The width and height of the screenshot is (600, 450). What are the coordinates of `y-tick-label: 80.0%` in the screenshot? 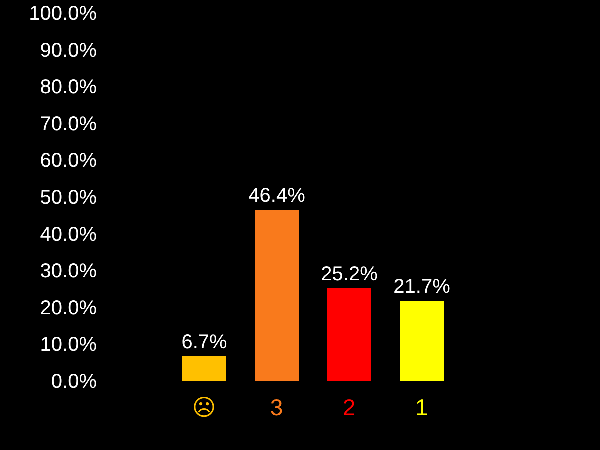 It's located at (69, 87).